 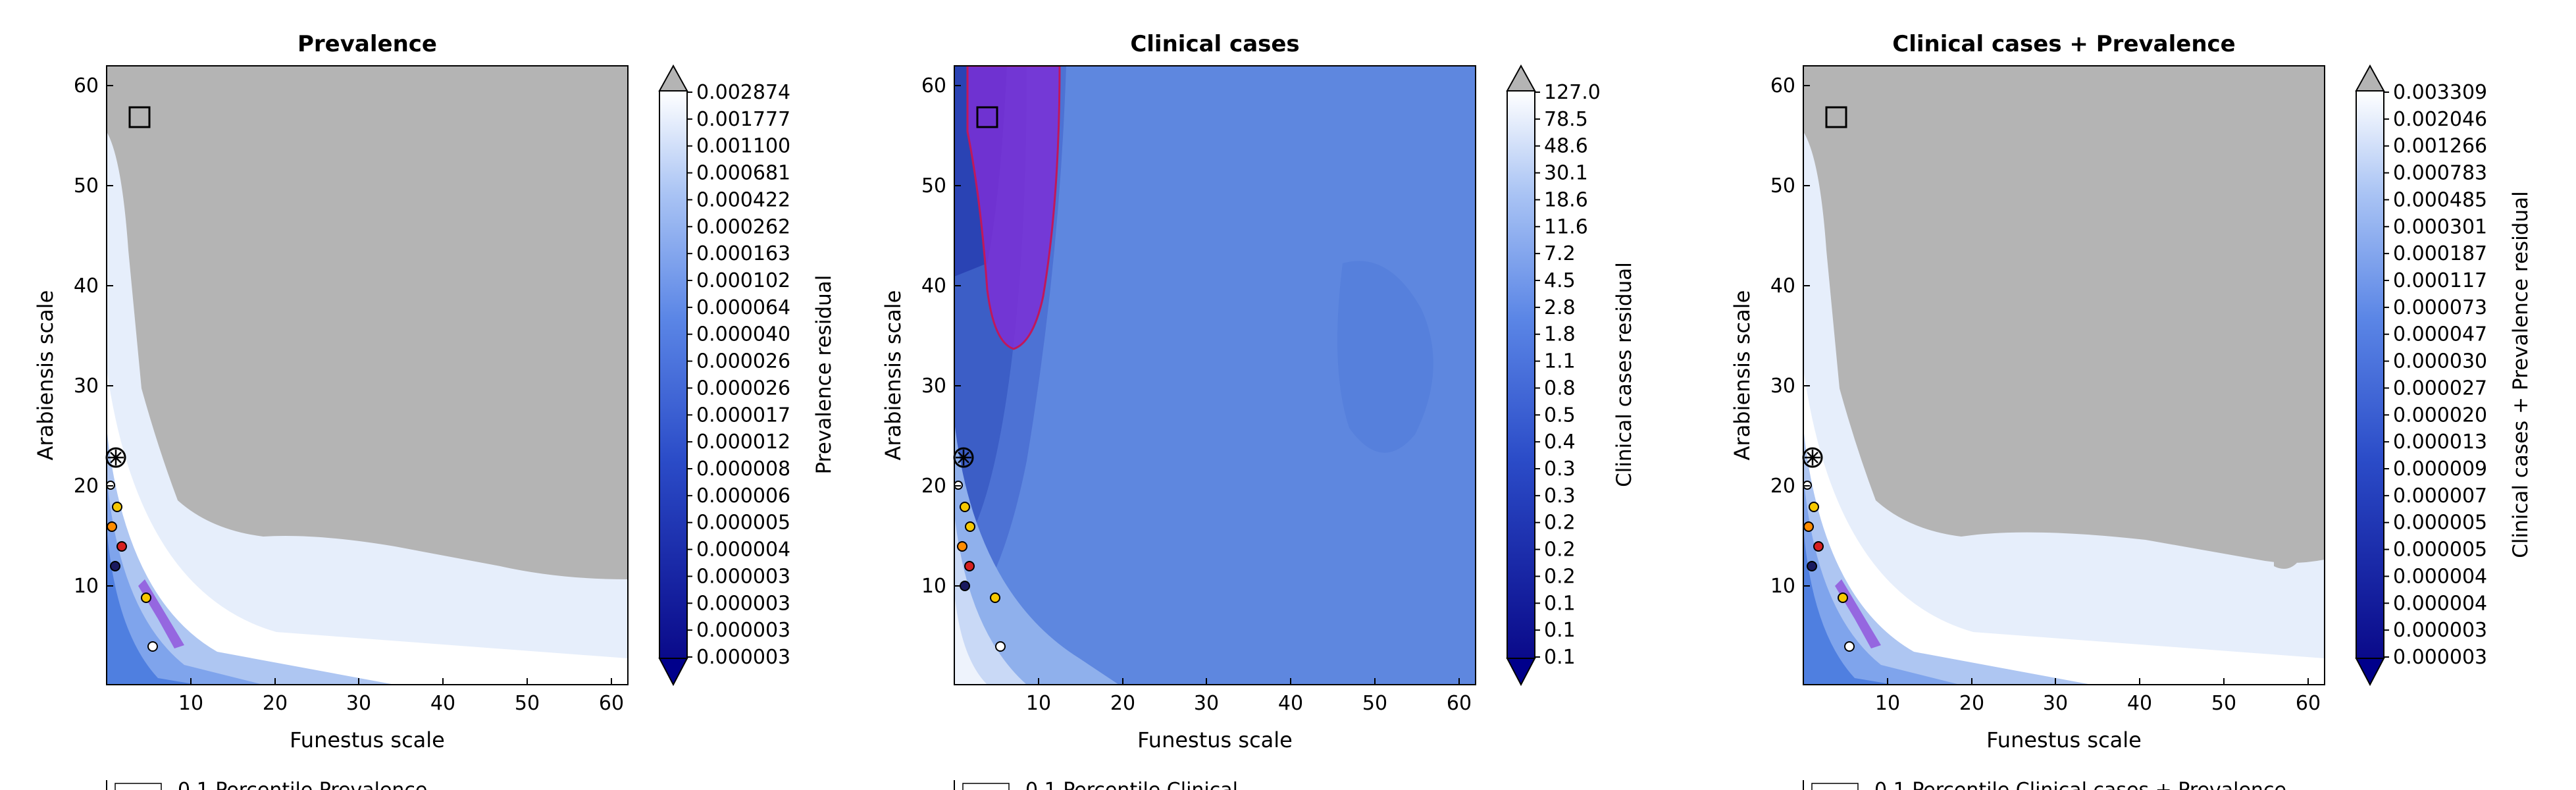 What do you see at coordinates (1013, 208) in the screenshot?
I see `percentile-region` at bounding box center [1013, 208].